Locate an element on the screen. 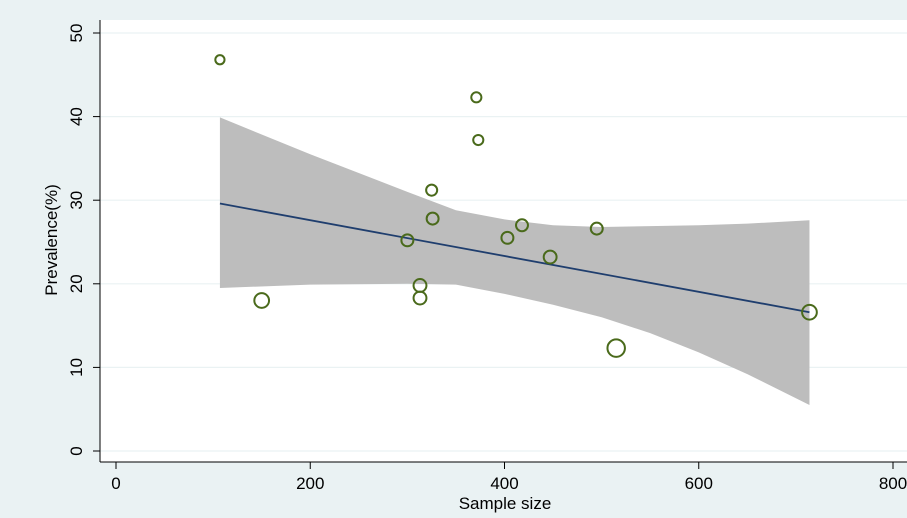  y-tick-label-40: 40 is located at coordinates (76, 116).